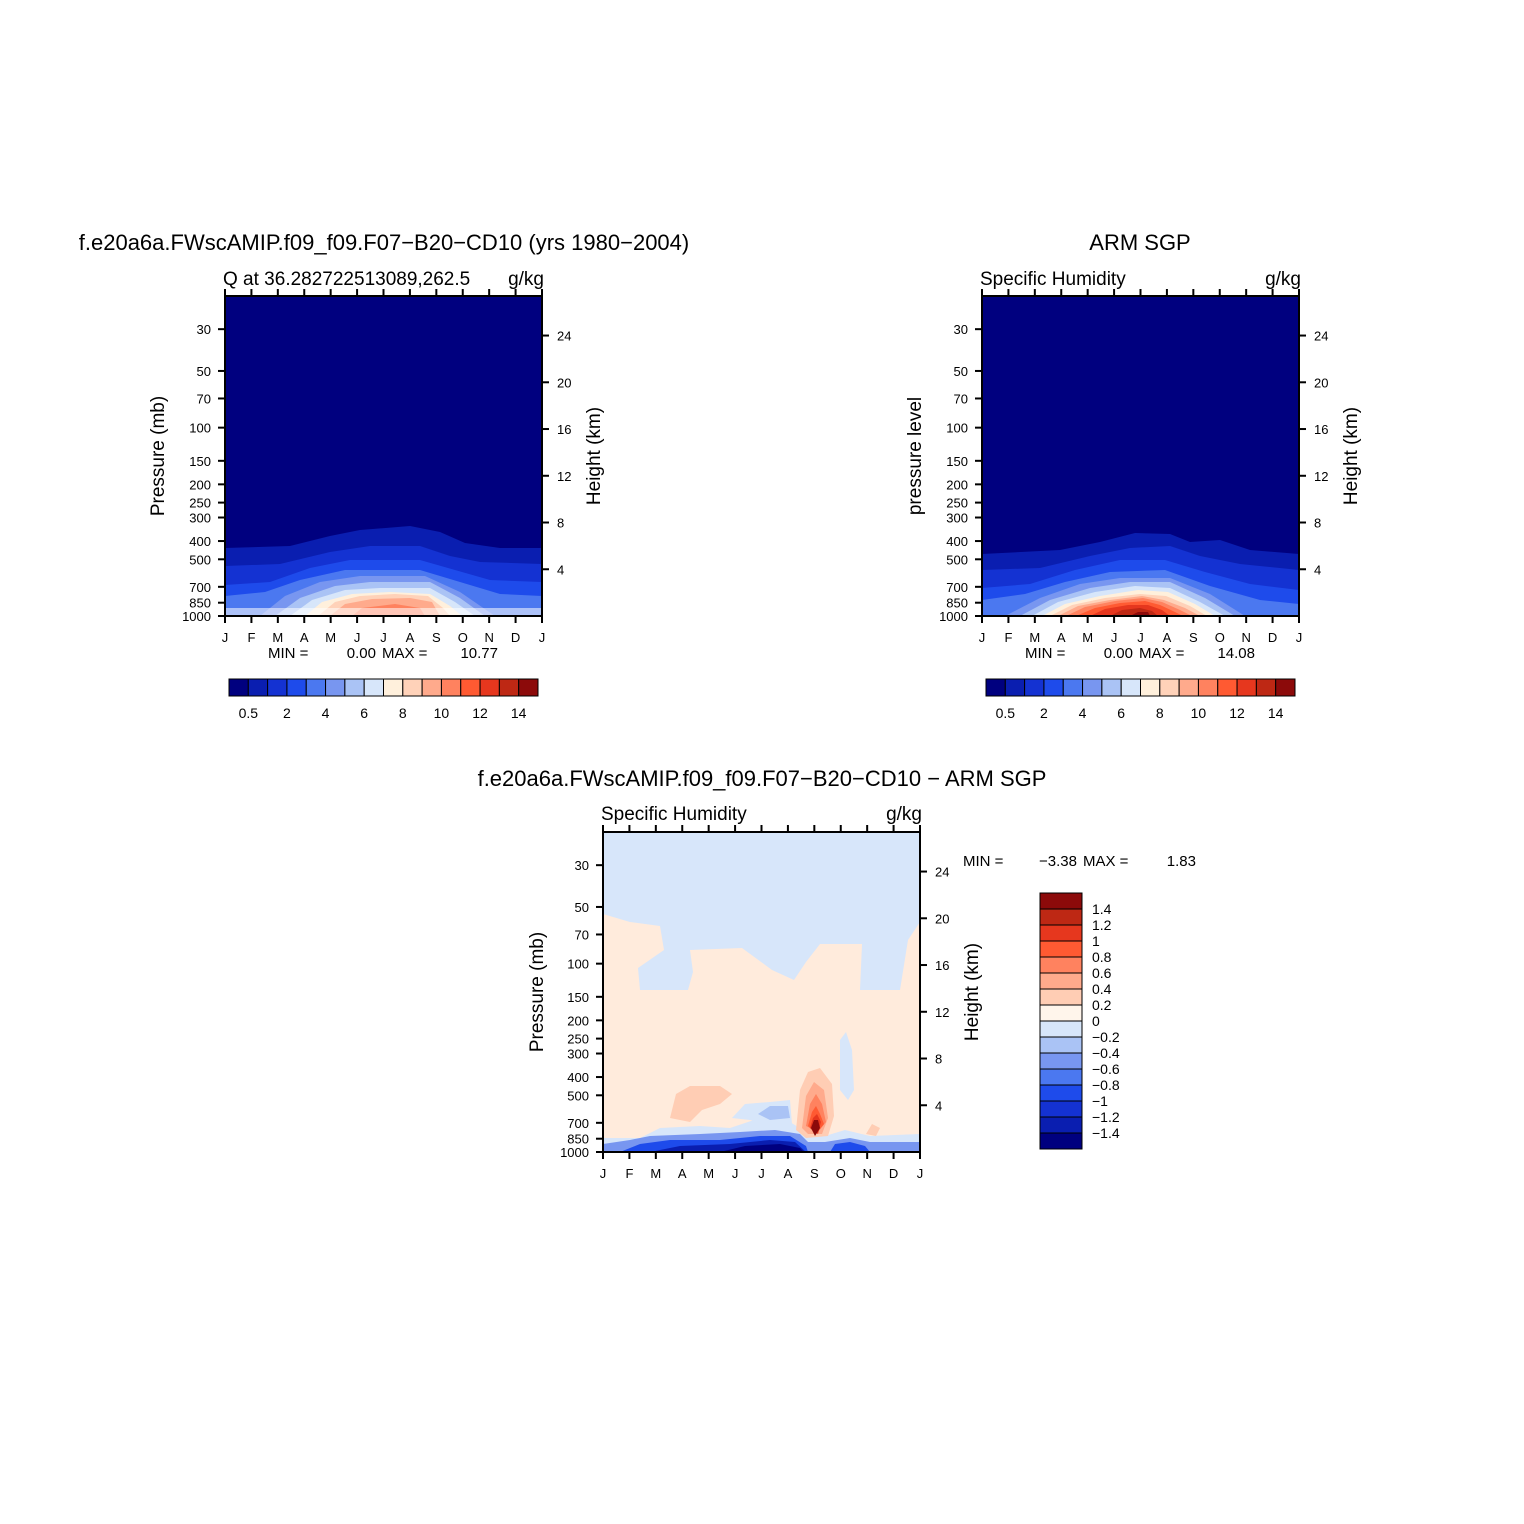  I want to click on panel-c-height-tick-label: 8, so click(938, 1059).